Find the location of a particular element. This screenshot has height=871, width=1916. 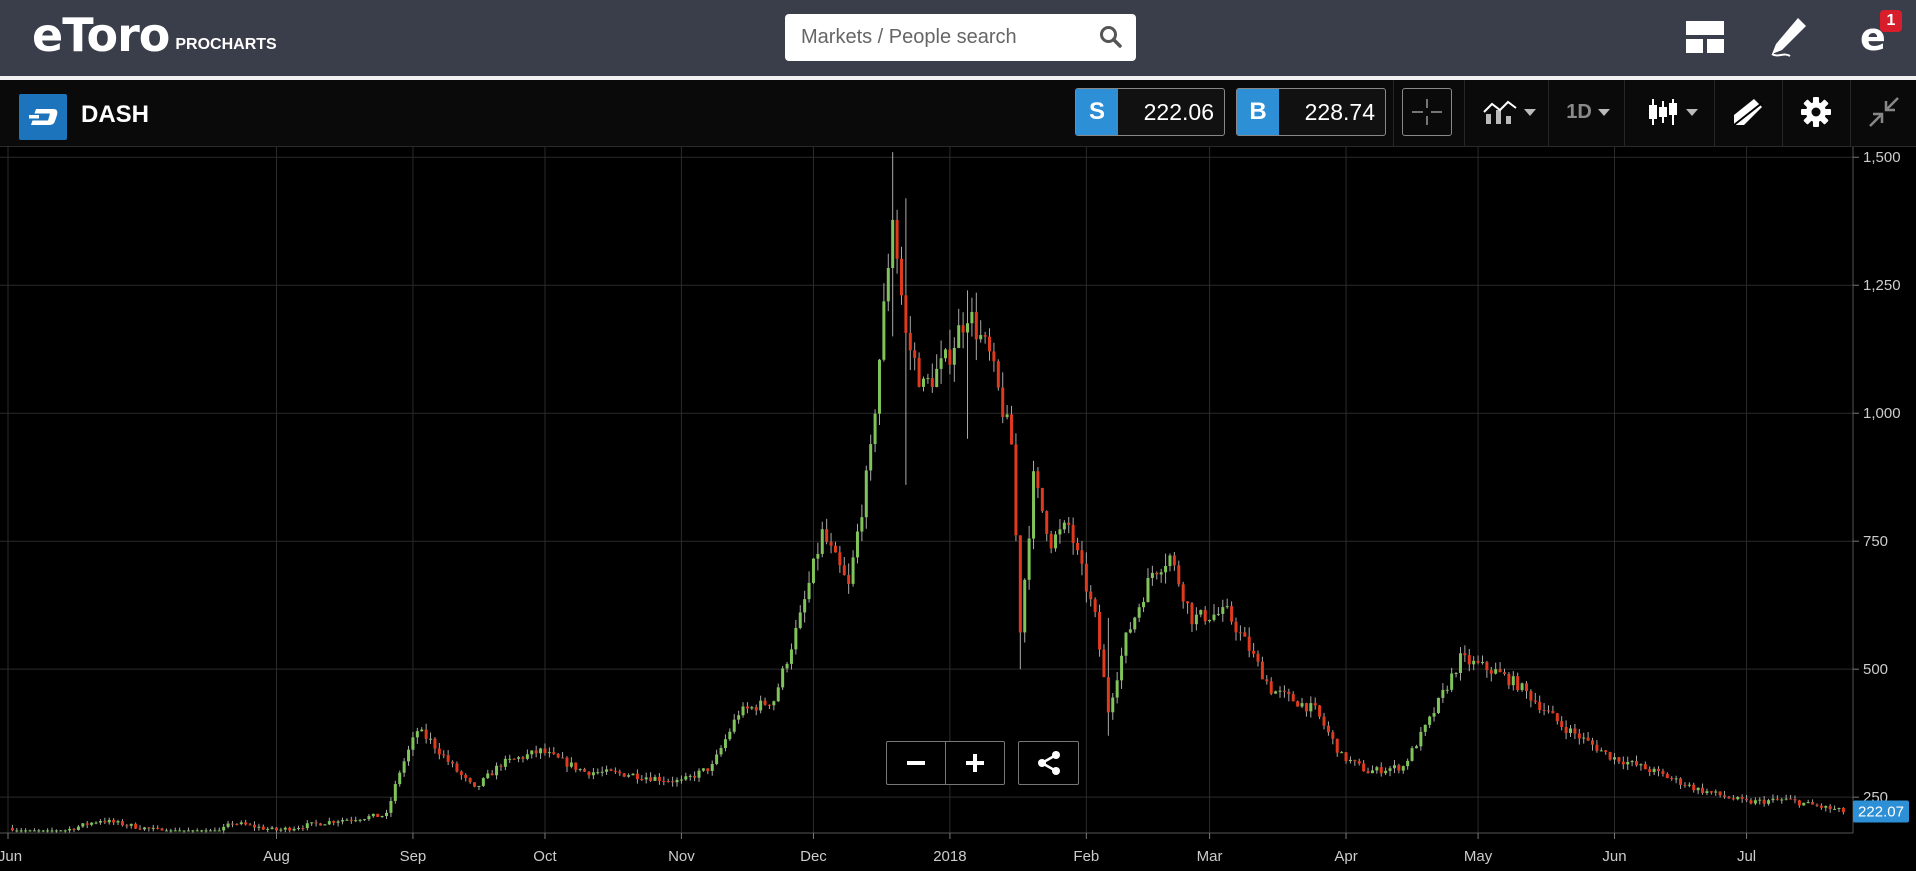

collapse-button is located at coordinates (1884, 112).